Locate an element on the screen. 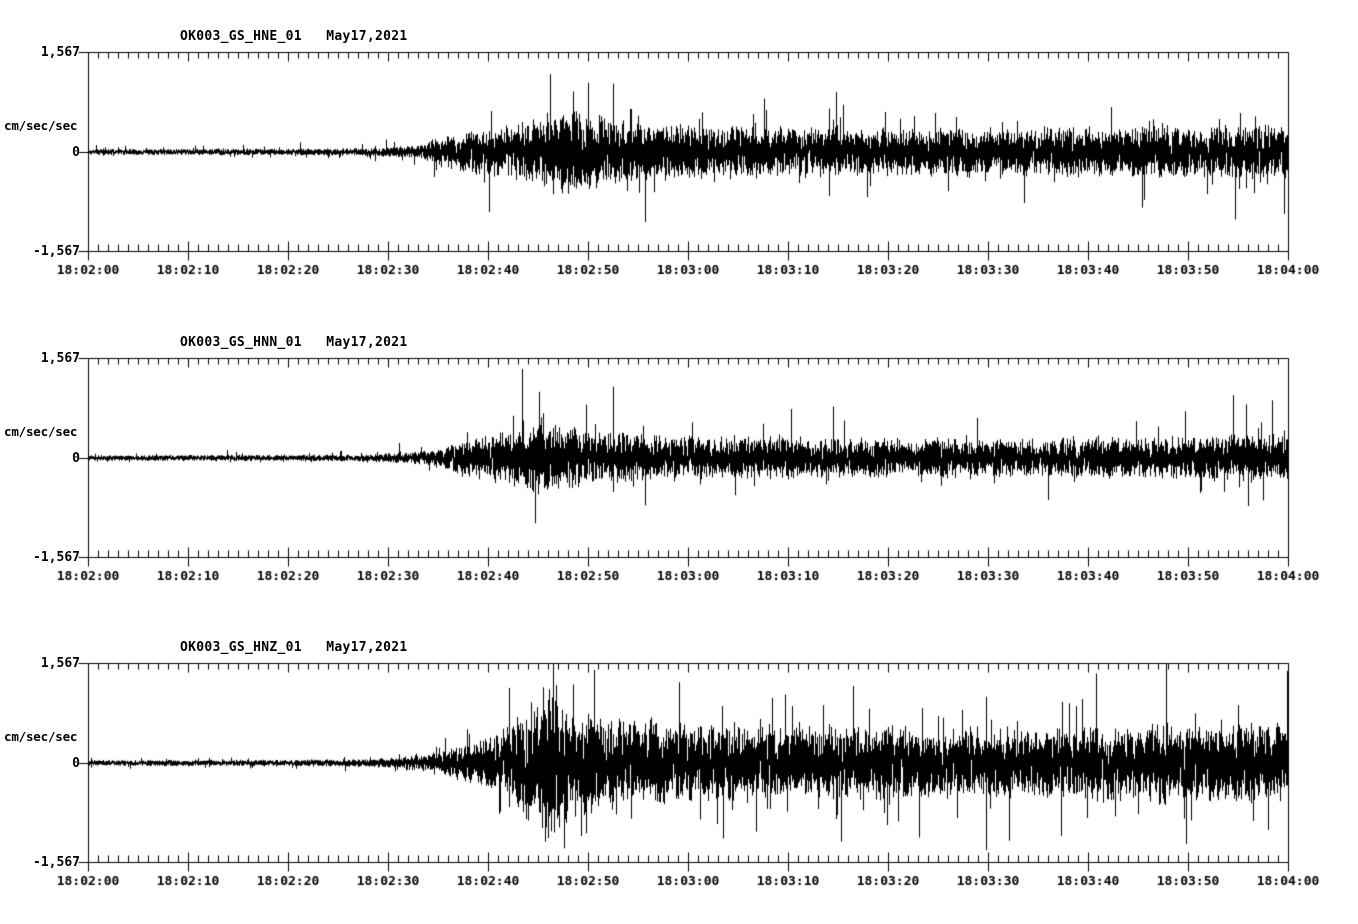 The width and height of the screenshot is (1358, 924). y-axis-unit-label-hnz: cm/sec/sec is located at coordinates (41, 736).